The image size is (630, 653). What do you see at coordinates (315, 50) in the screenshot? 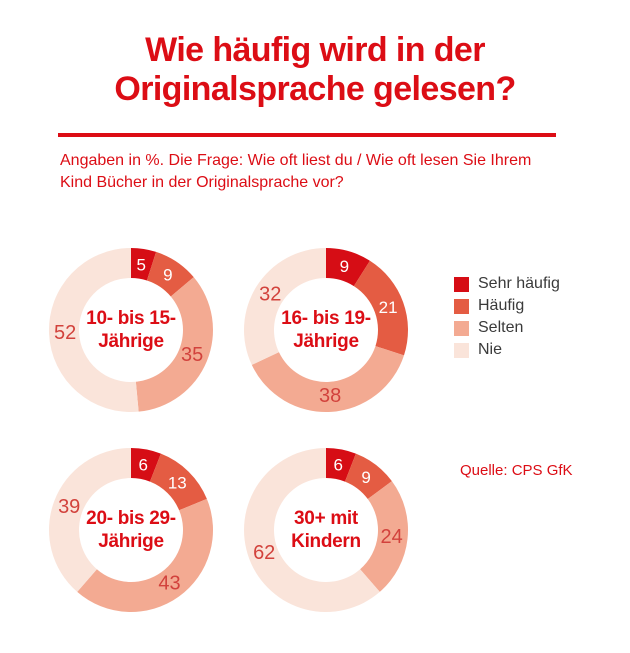
I see `page-title-line-1: Wie häufig wird in der` at bounding box center [315, 50].